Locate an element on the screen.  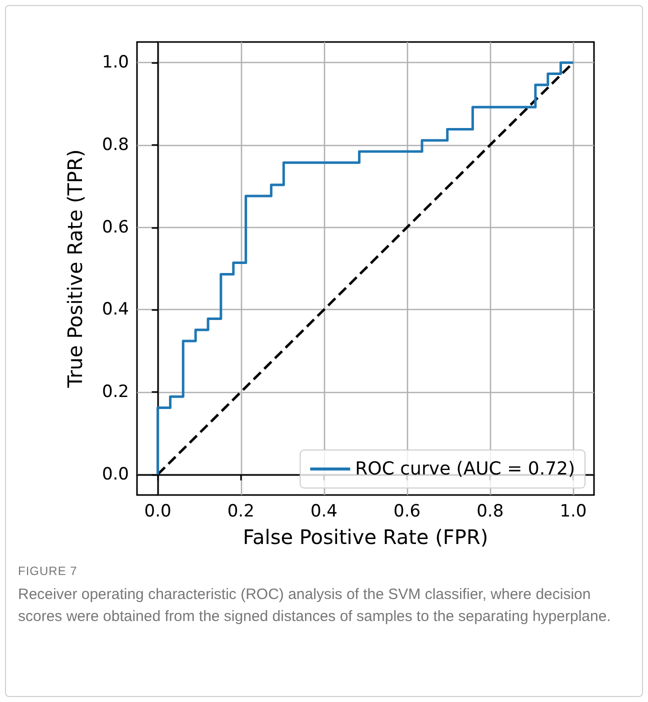
x-tick-label: 1.0 is located at coordinates (573, 512).